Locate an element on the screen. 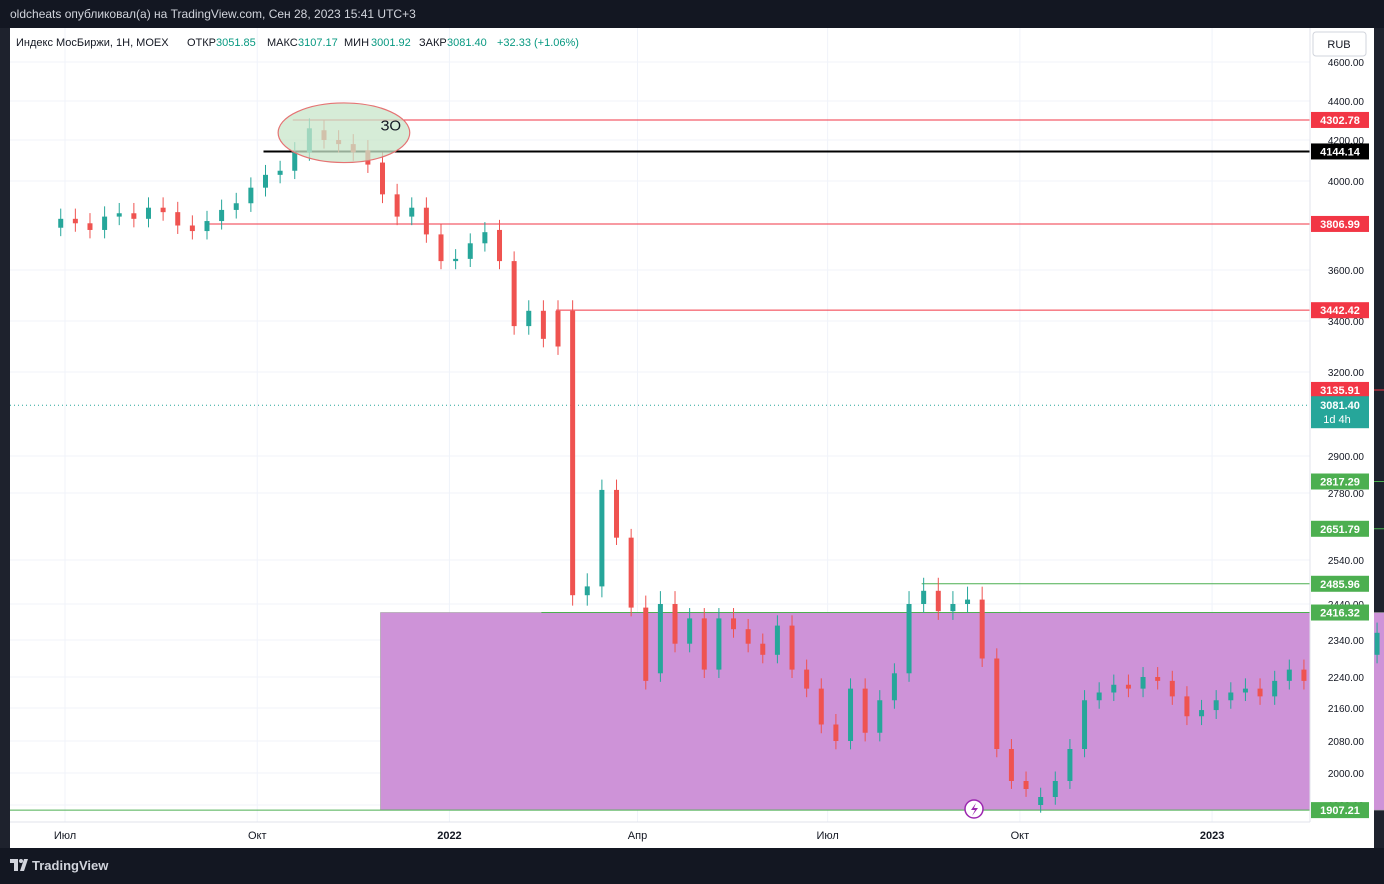 The height and width of the screenshot is (884, 1384). currency-button: RUB is located at coordinates (1339, 44).